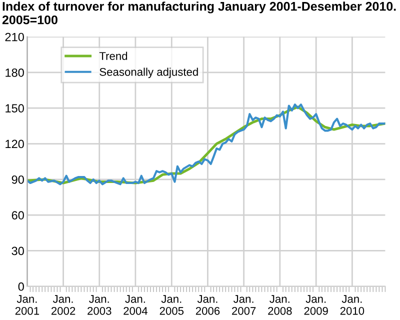 The width and height of the screenshot is (400, 320). Describe the element at coordinates (149, 73) in the screenshot. I see `legend-label: Seasonally adjusted` at that location.